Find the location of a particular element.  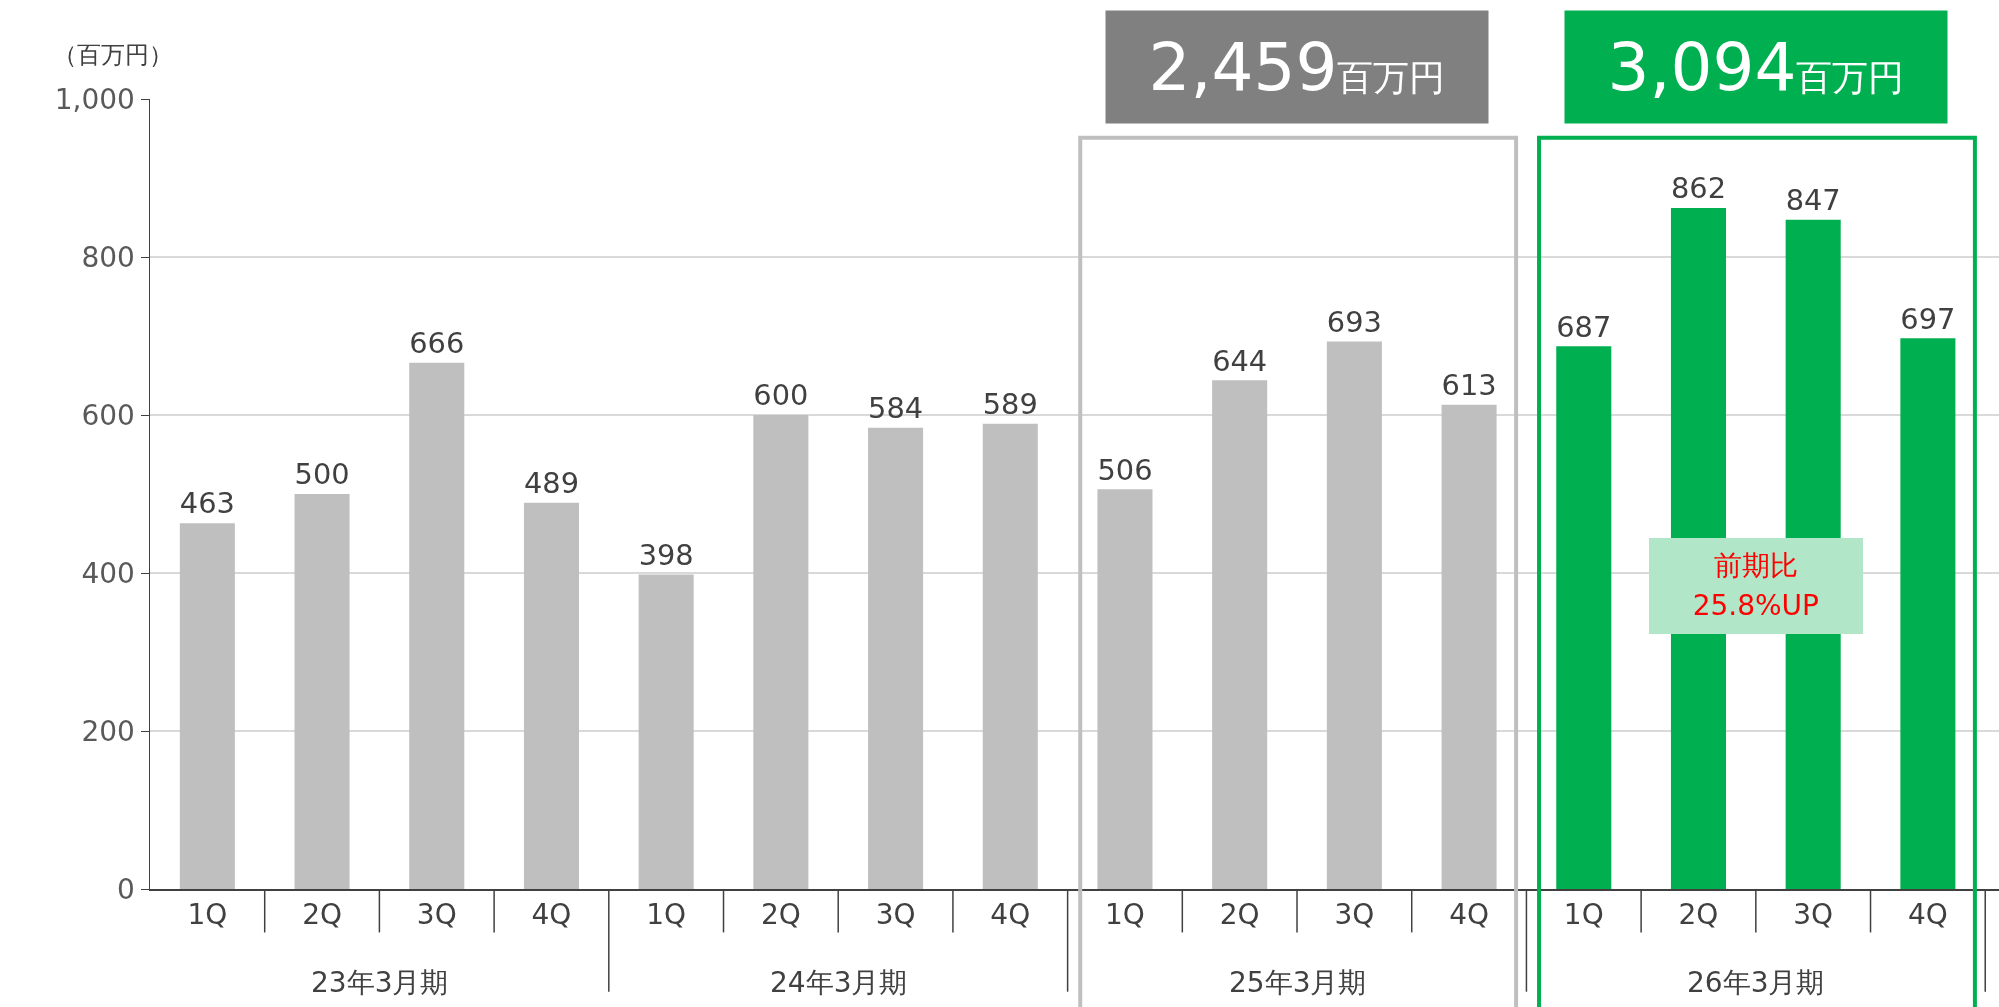

data-label: 489 is located at coordinates (551, 482).